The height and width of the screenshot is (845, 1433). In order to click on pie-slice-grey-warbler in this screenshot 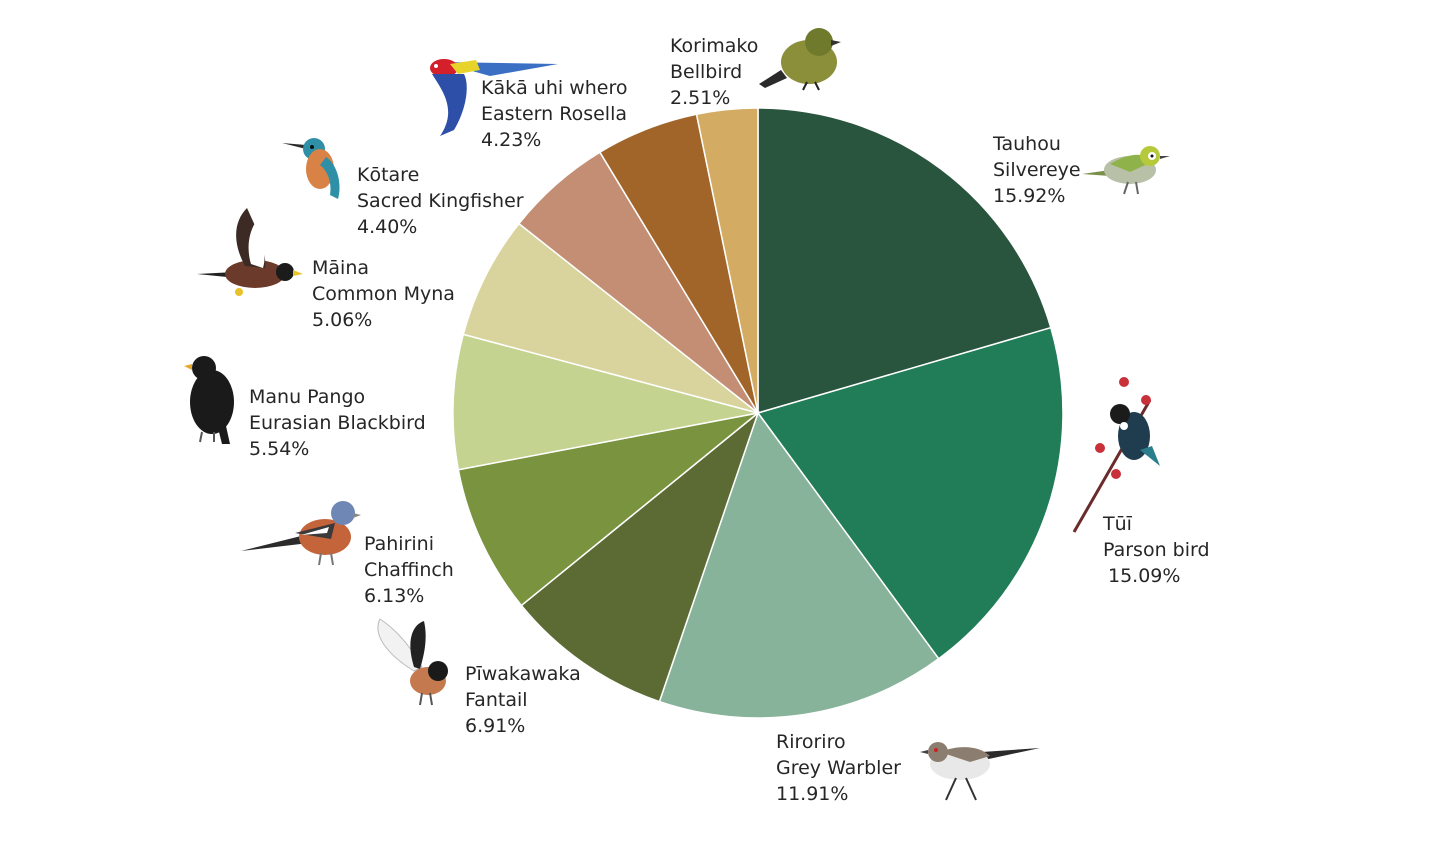, I will do `click(799, 565)`.